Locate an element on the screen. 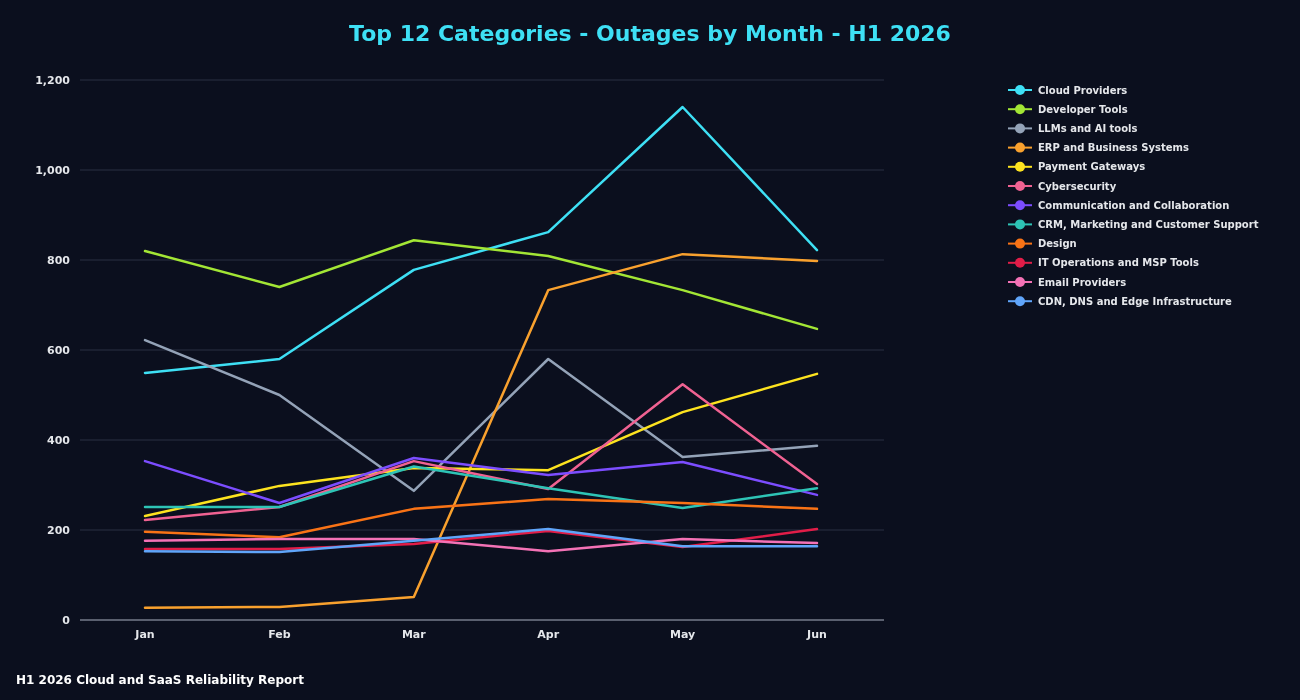 Image resolution: width=1300 pixels, height=700 pixels. y-tick-label: 800 is located at coordinates (59, 260).